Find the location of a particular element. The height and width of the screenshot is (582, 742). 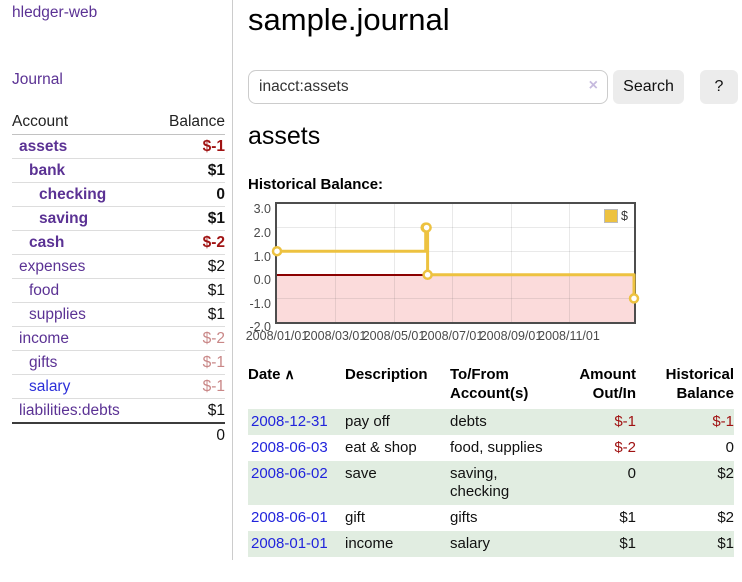

account-balance: $1 is located at coordinates (216, 314).